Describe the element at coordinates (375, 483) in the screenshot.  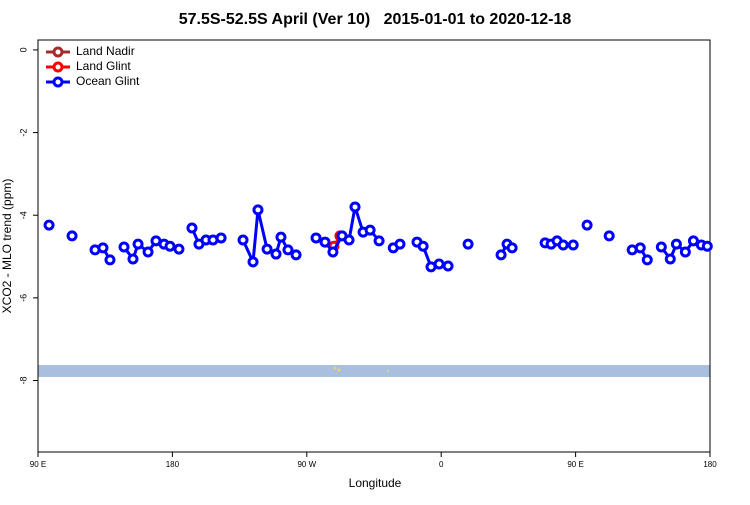
I see `x-axis-label: Longitude` at that location.